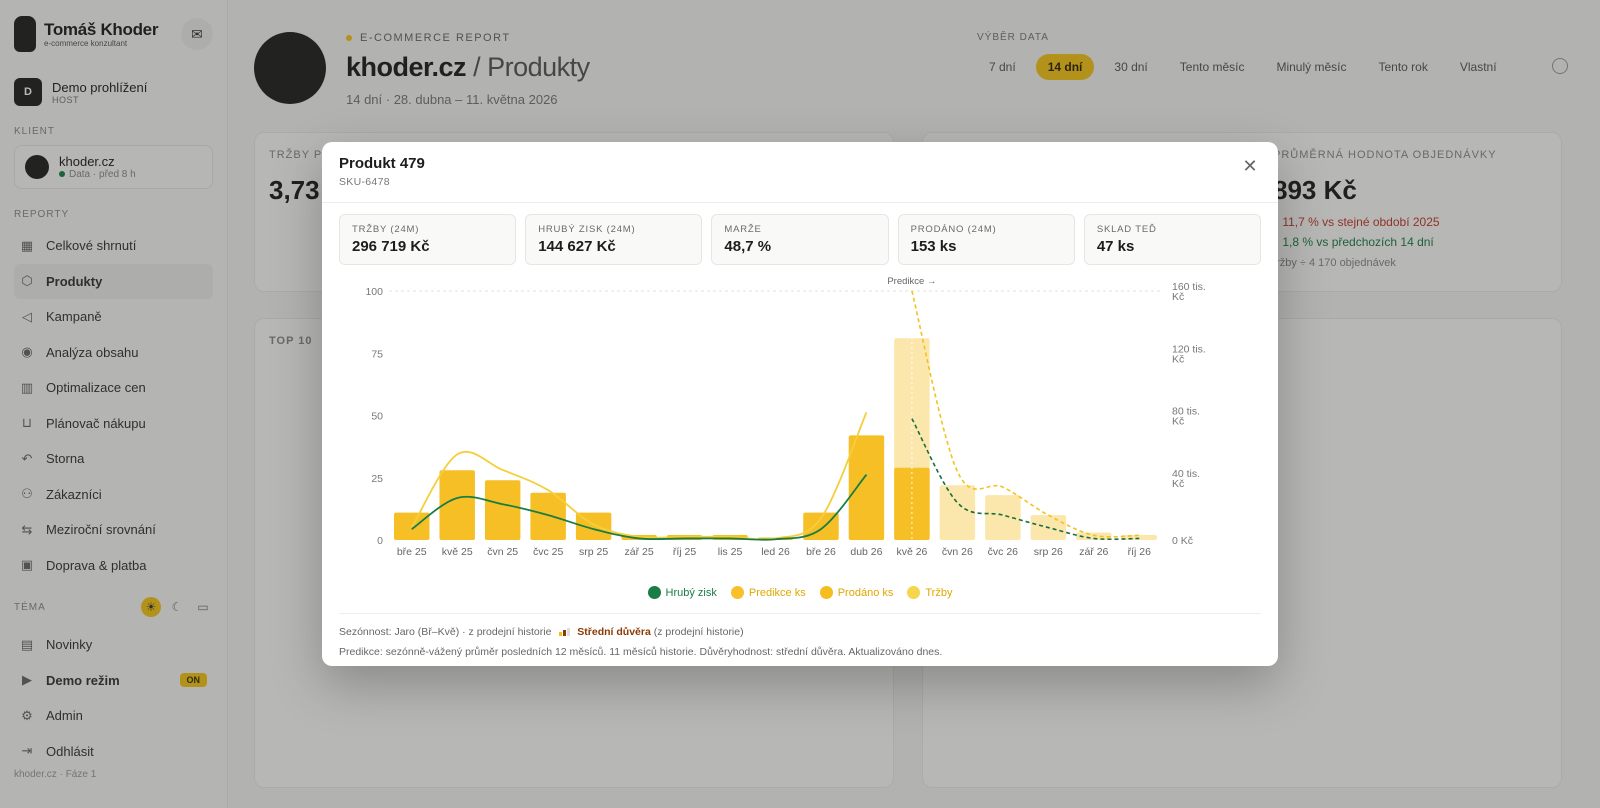  I want to click on news-icon: ▤, so click(27, 644).